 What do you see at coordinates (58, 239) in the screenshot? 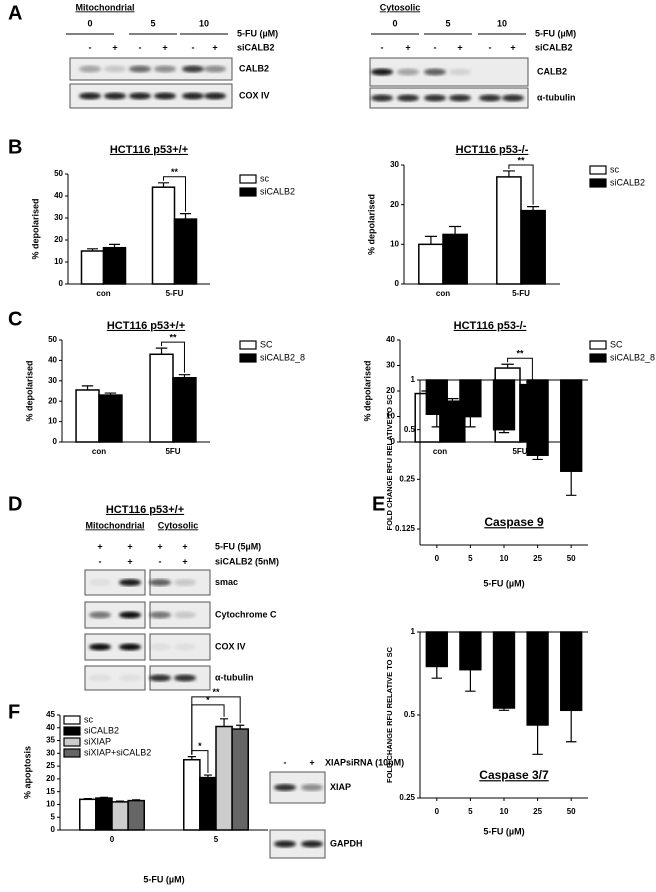
I see `y-tick-label: 20` at bounding box center [58, 239].